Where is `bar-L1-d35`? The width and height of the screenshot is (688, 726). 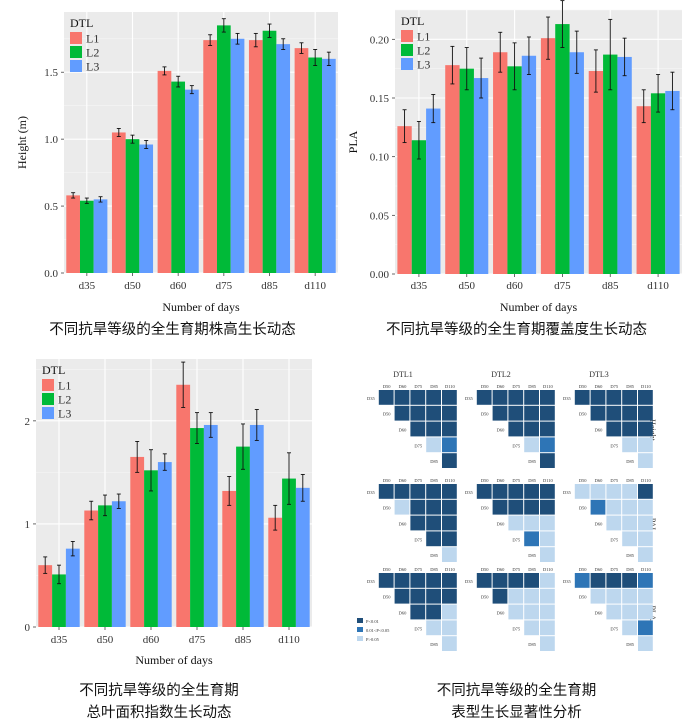 bar-L1-d35 is located at coordinates (45, 596).